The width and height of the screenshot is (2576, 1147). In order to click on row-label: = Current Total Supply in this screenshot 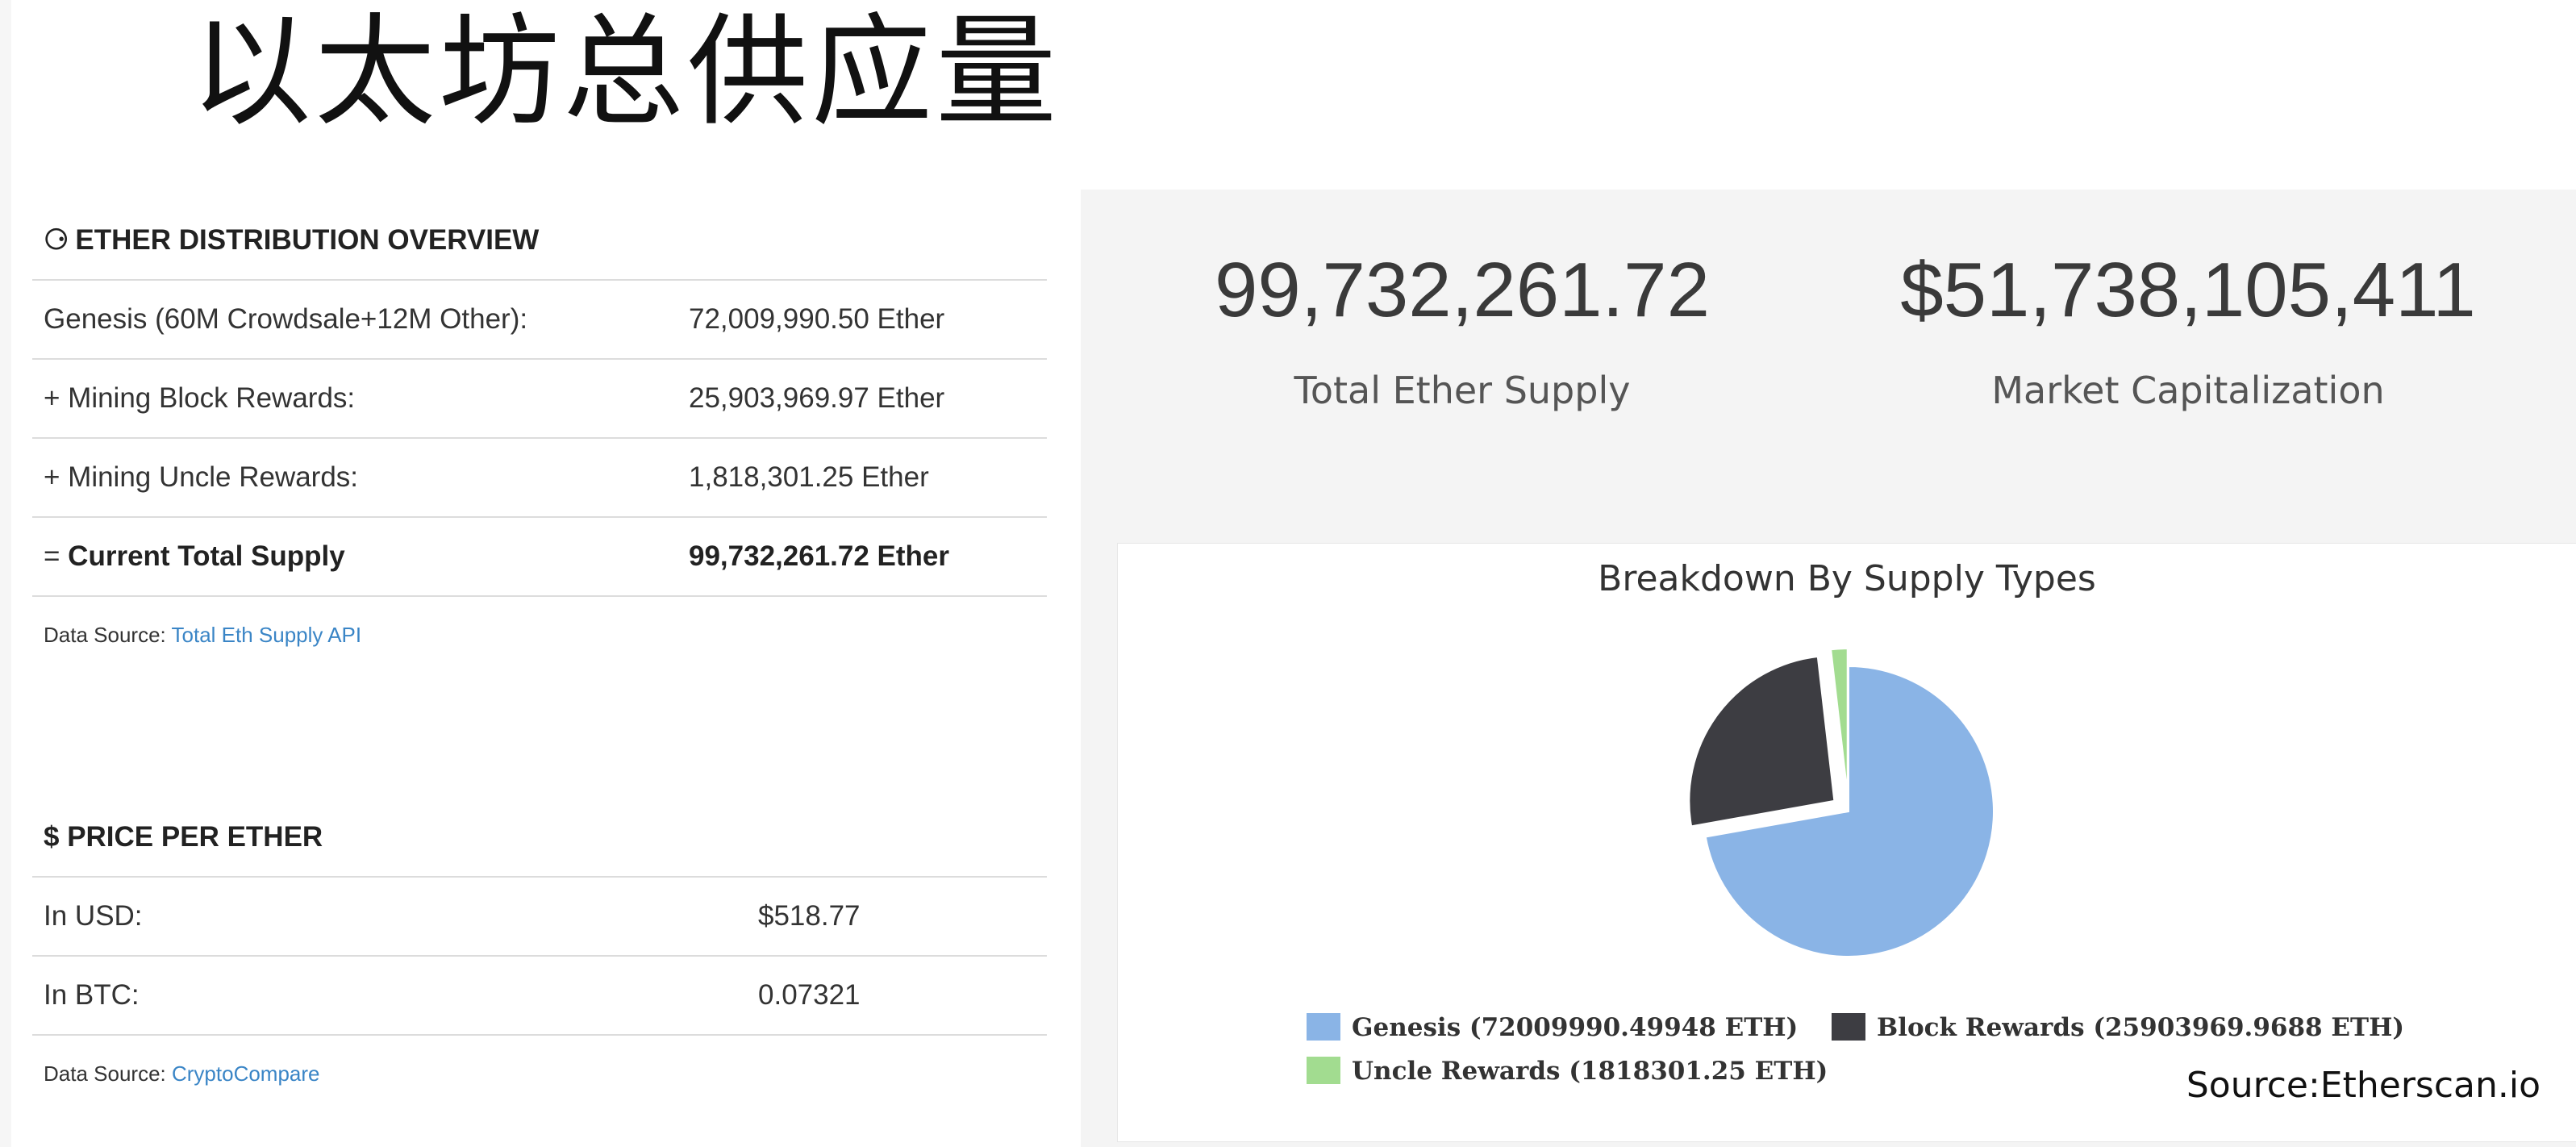, I will do `click(194, 556)`.